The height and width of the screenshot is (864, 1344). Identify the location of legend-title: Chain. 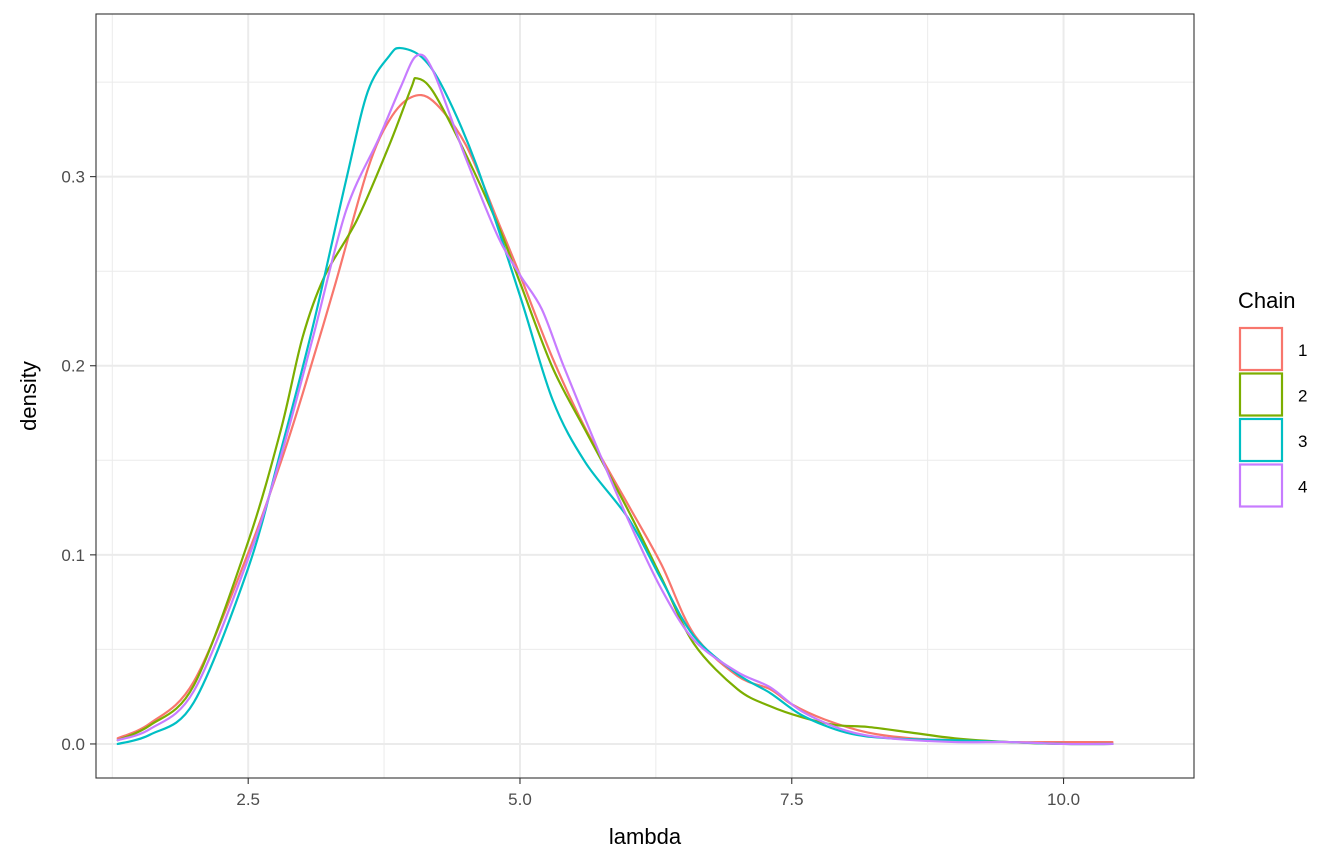
(1266, 300).